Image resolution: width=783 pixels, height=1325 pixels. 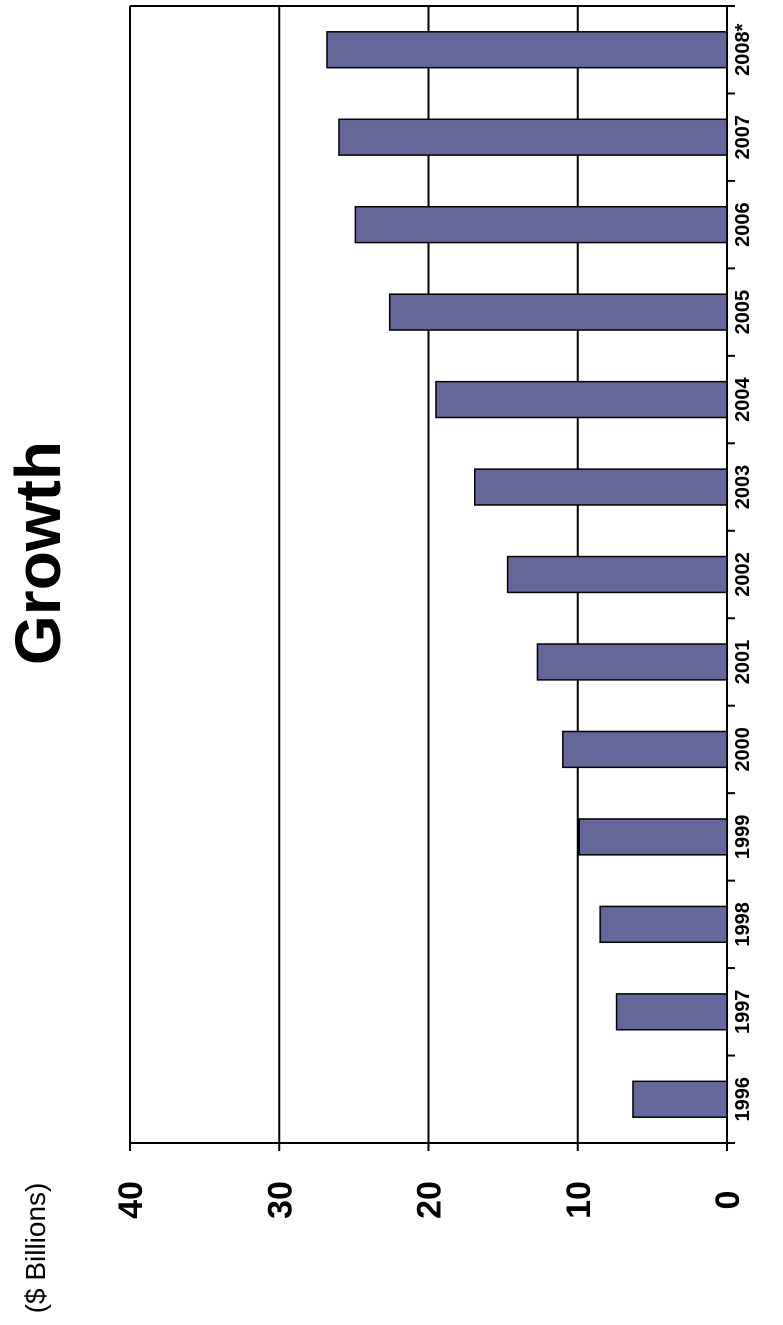 What do you see at coordinates (35, 1248) in the screenshot?
I see `unit-label: ($ Billions)` at bounding box center [35, 1248].